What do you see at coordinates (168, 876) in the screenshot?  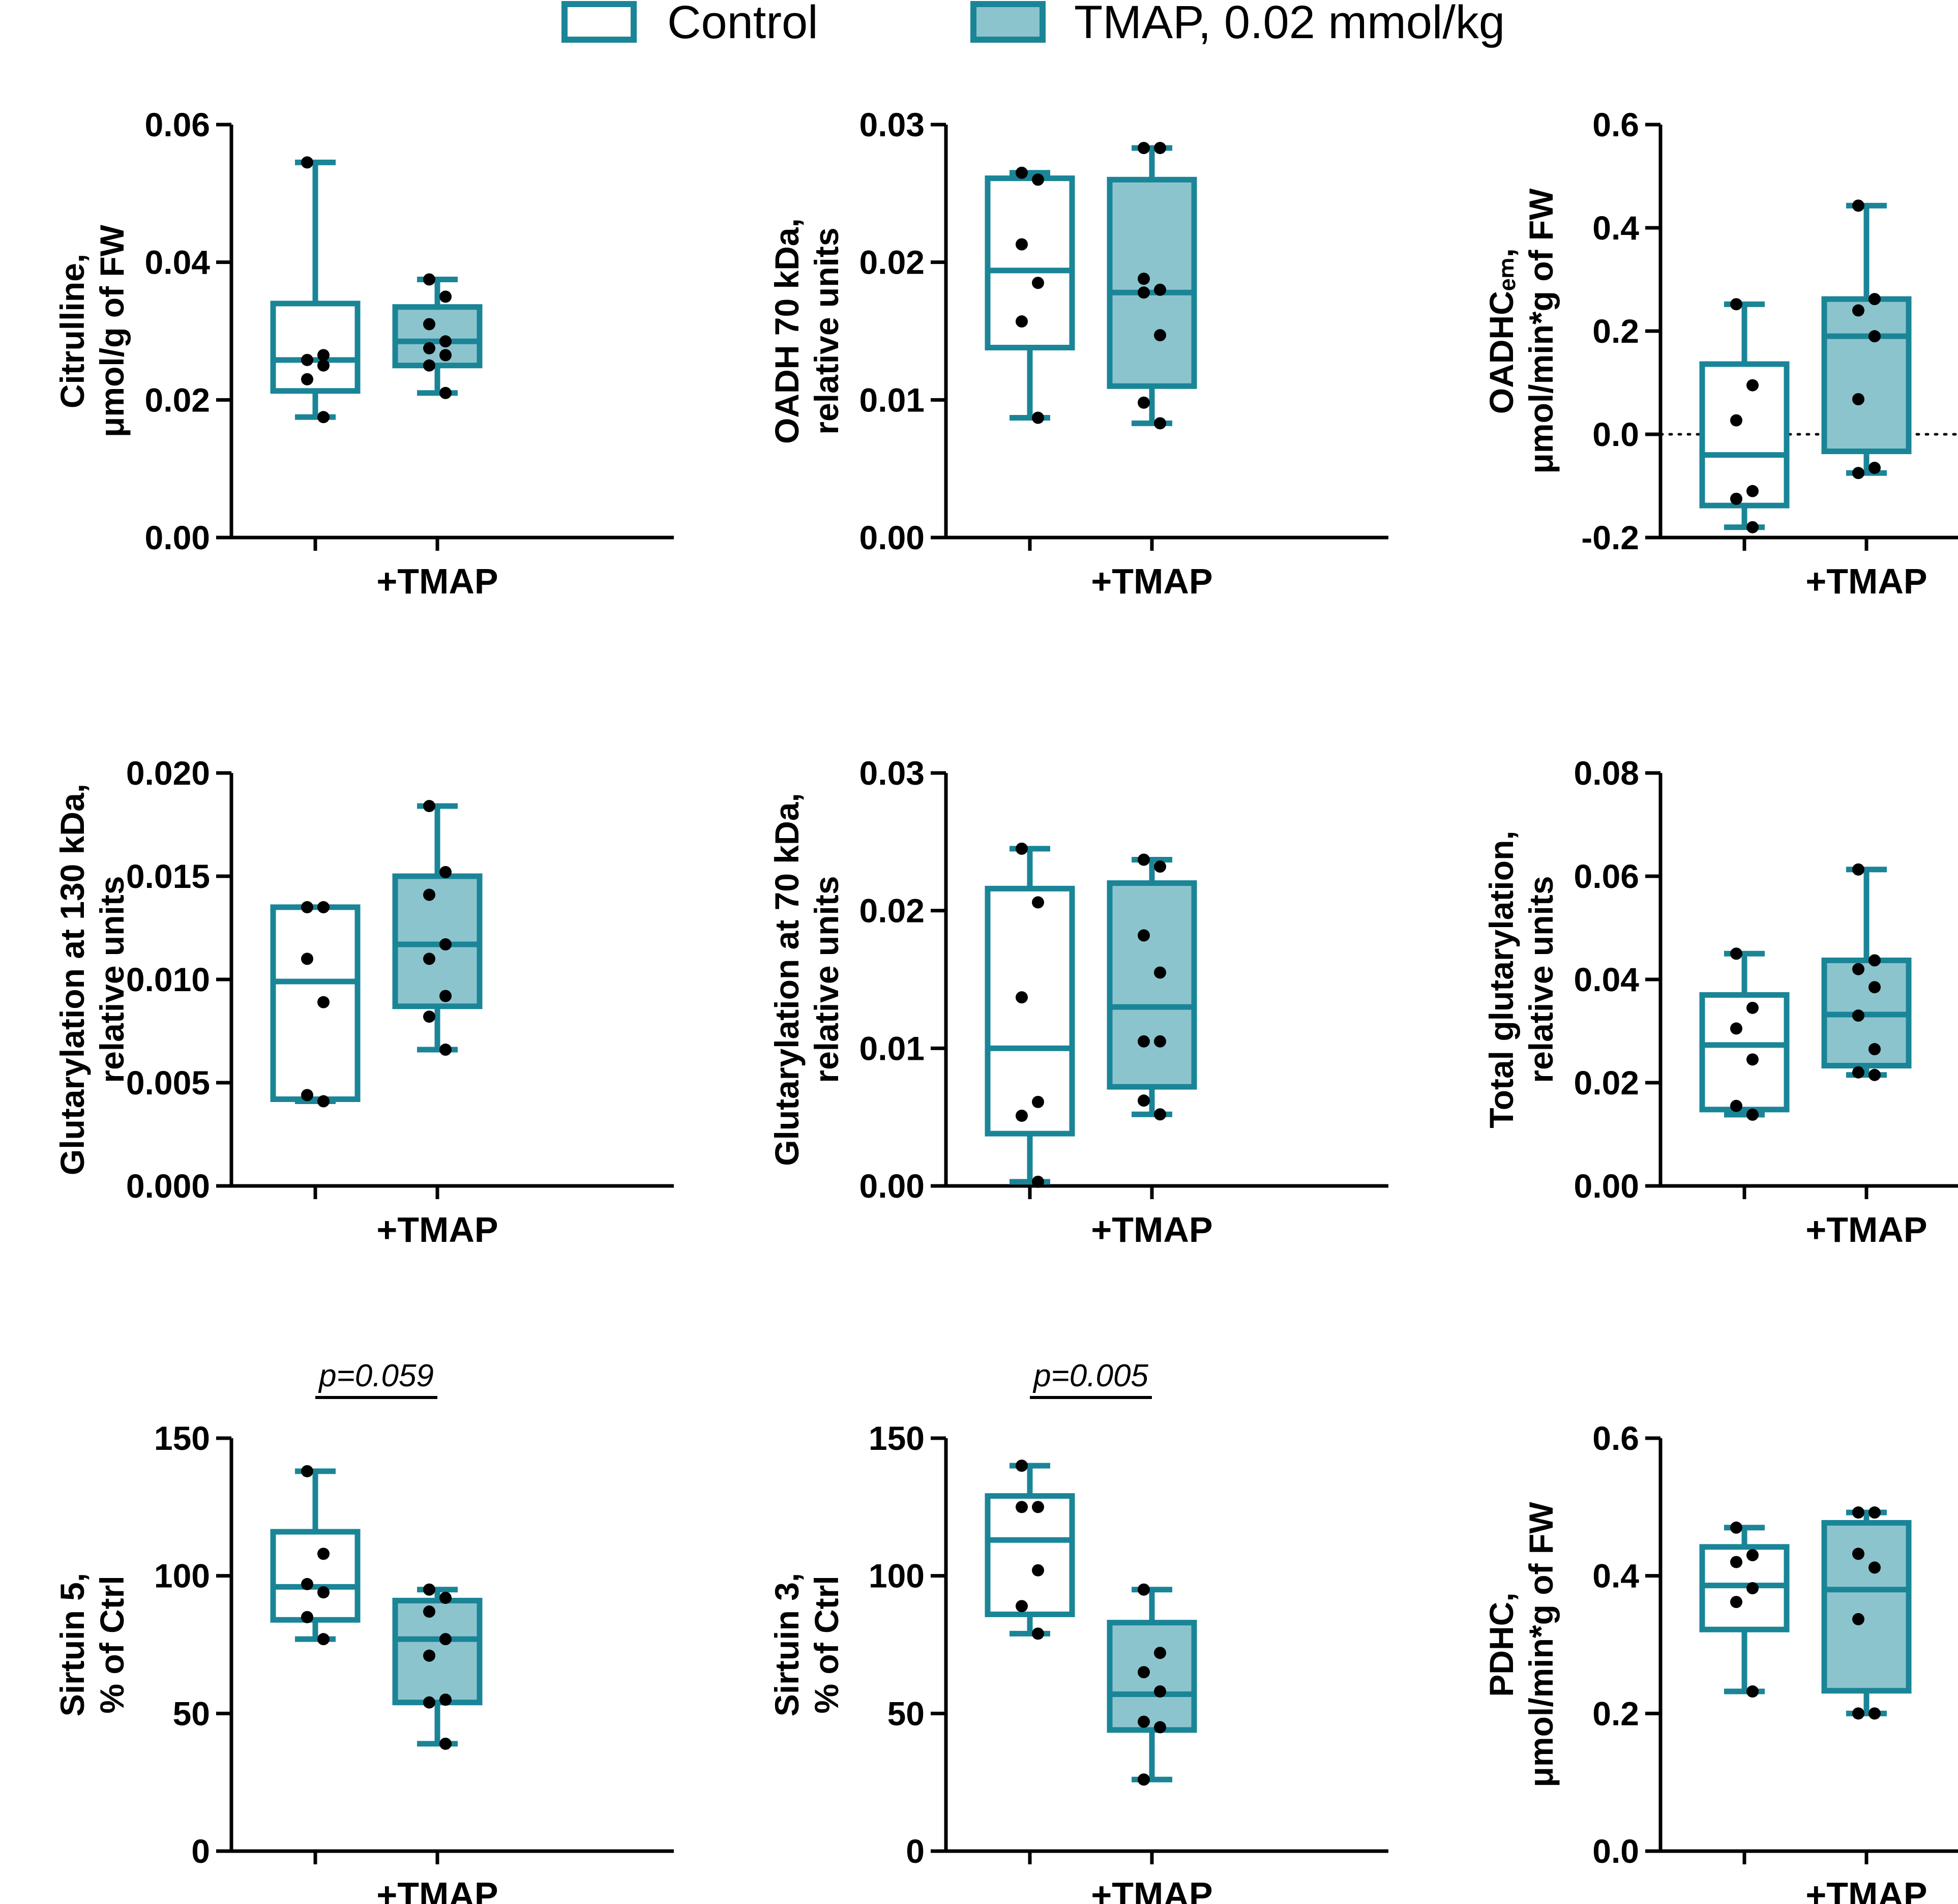 I see `y-tick-label: 0.015` at bounding box center [168, 876].